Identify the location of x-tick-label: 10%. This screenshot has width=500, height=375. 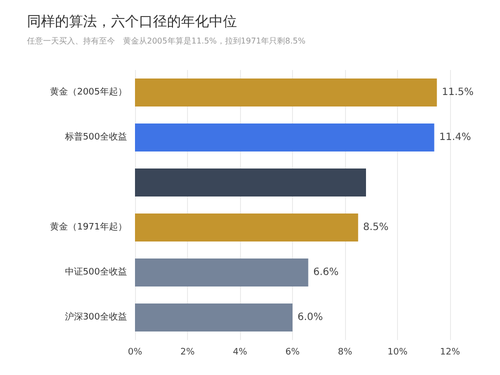
(397, 353).